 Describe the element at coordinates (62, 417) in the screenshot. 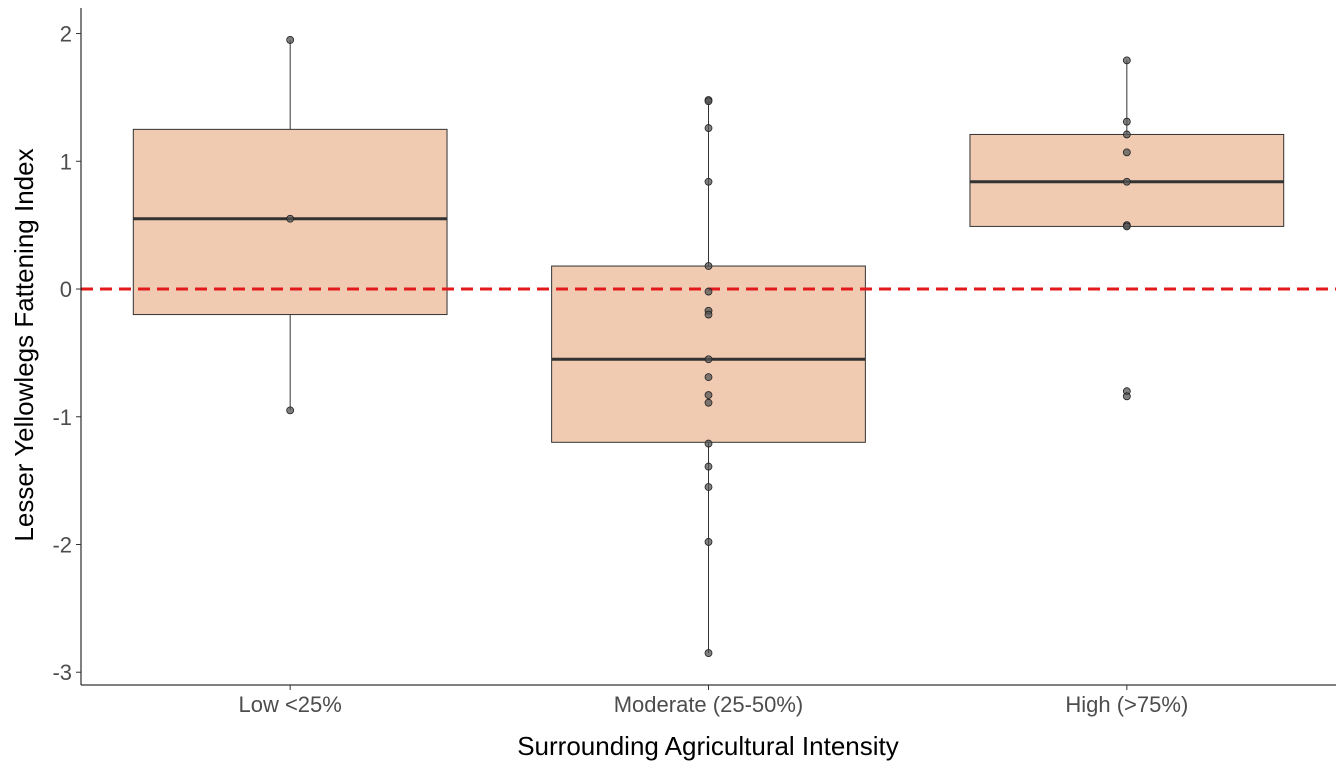

I see `y-tick-label: -1` at that location.